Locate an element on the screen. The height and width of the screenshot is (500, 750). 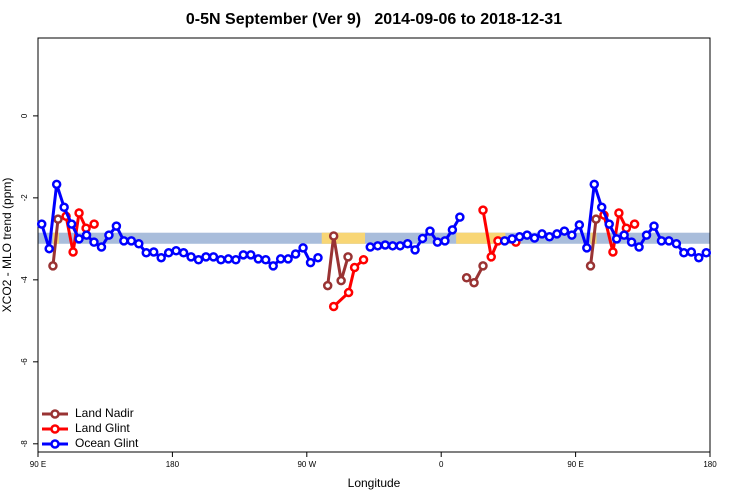
legend-label: Land Nadir is located at coordinates (104, 413).